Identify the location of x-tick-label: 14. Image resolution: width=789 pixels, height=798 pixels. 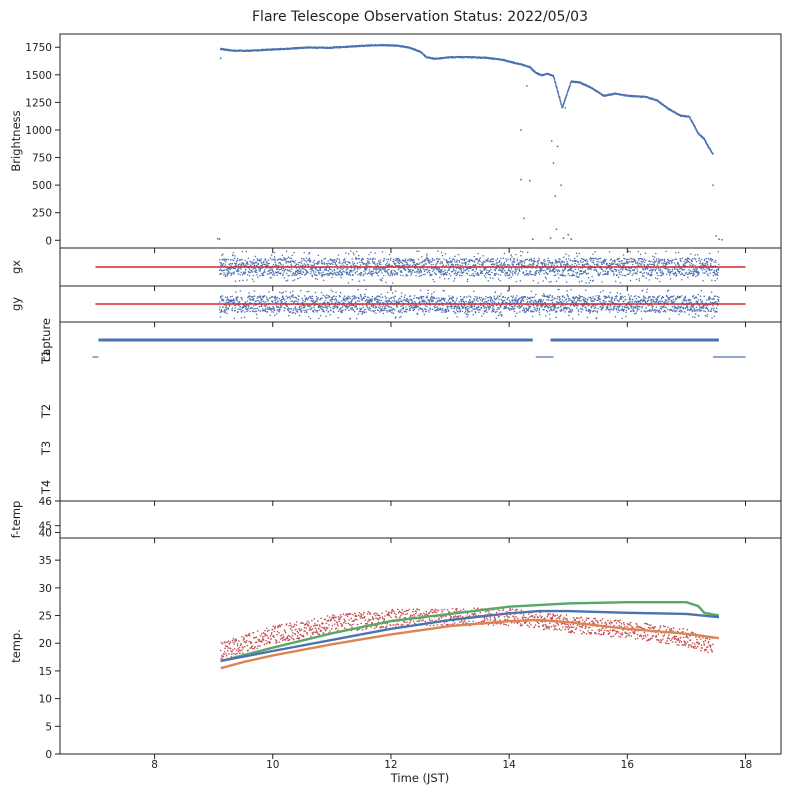
(509, 765).